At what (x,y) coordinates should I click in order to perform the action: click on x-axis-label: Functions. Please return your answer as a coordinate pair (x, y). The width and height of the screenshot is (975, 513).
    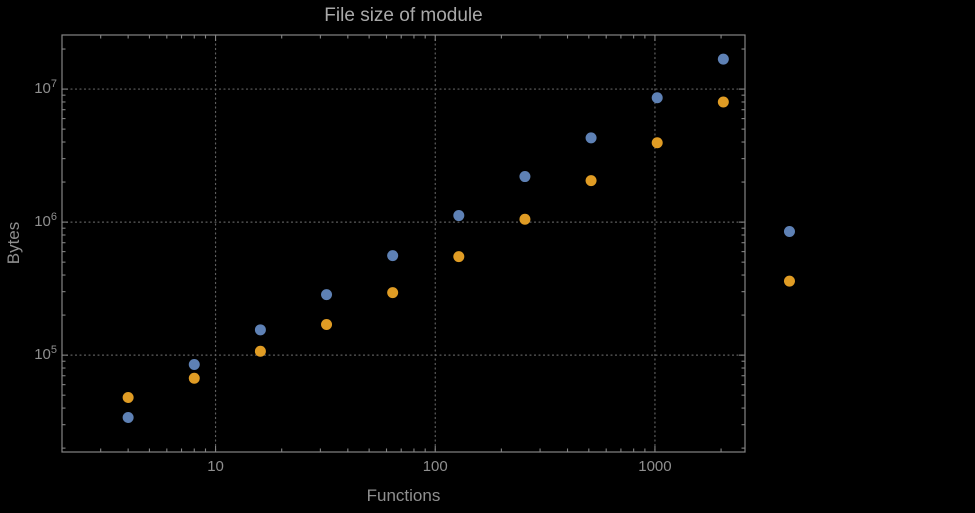
    Looking at the image, I should click on (403, 495).